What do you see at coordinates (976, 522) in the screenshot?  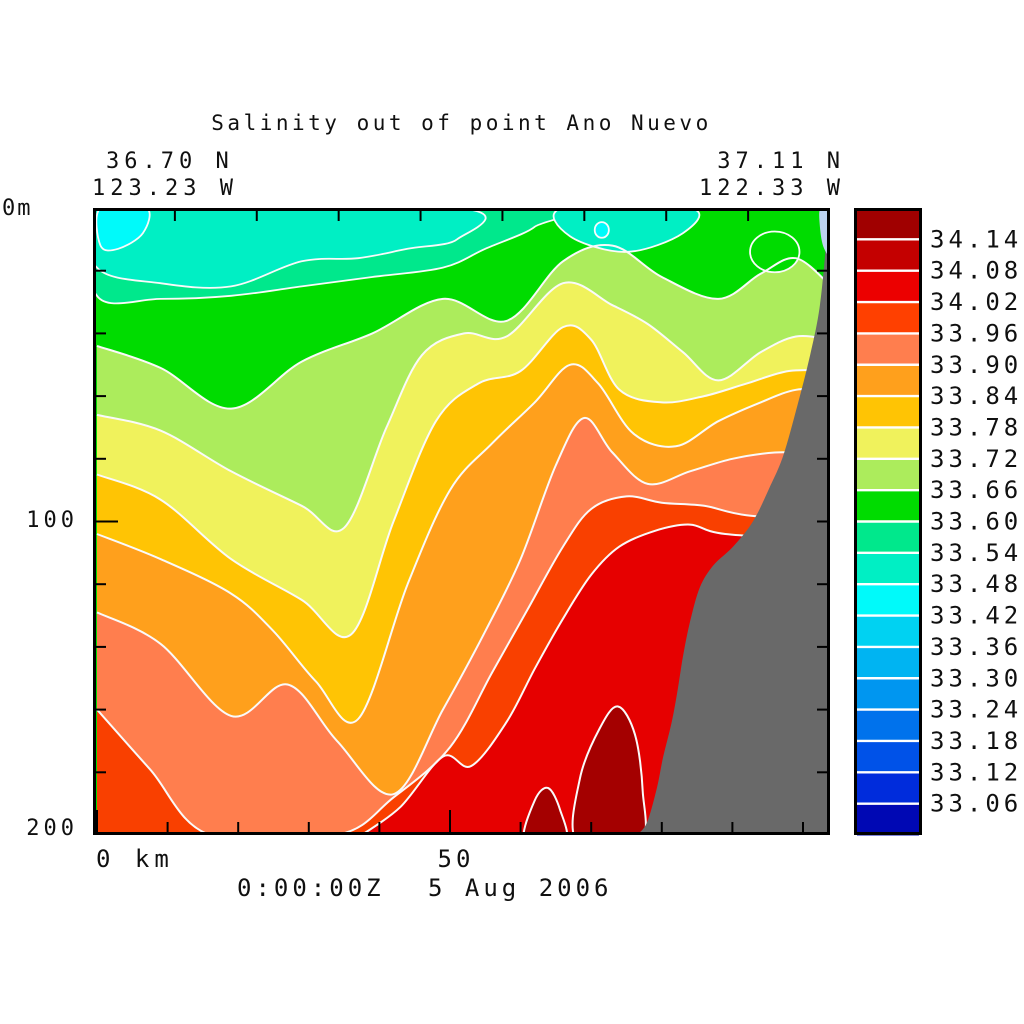 I see `colorbar-label-33.60: 33.60` at bounding box center [976, 522].